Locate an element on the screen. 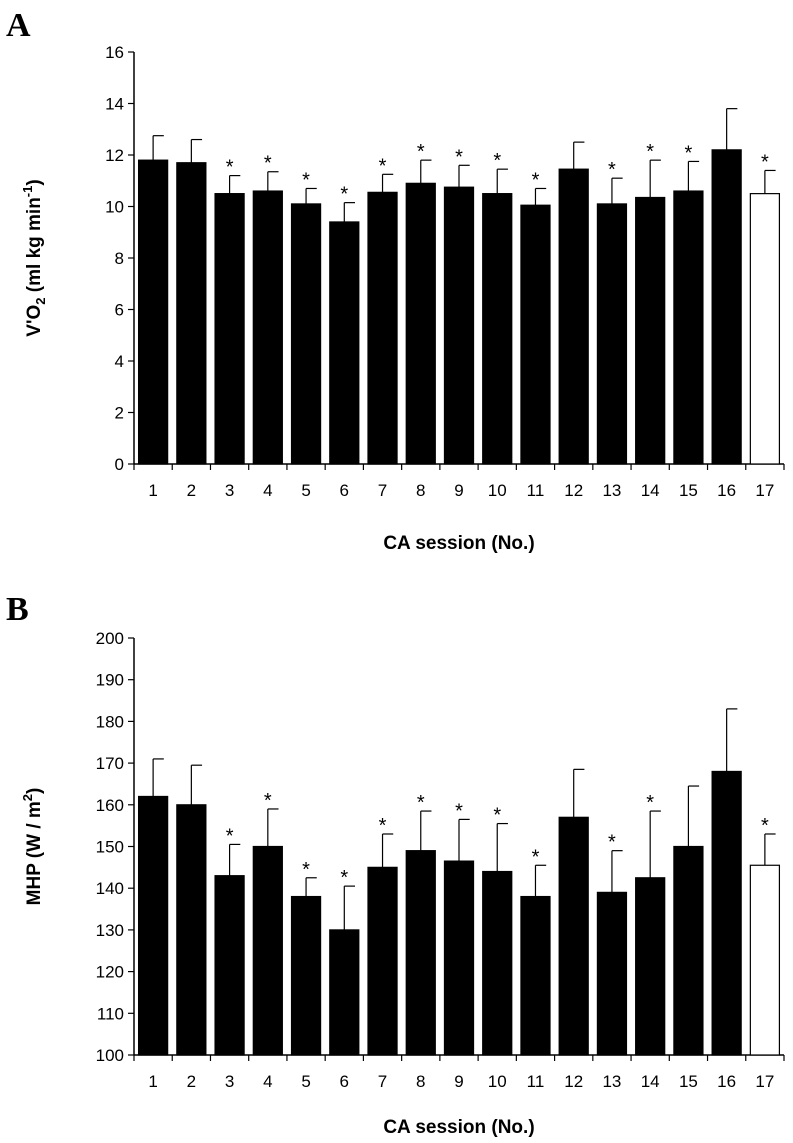  x-tick-label: 16 is located at coordinates (726, 490).